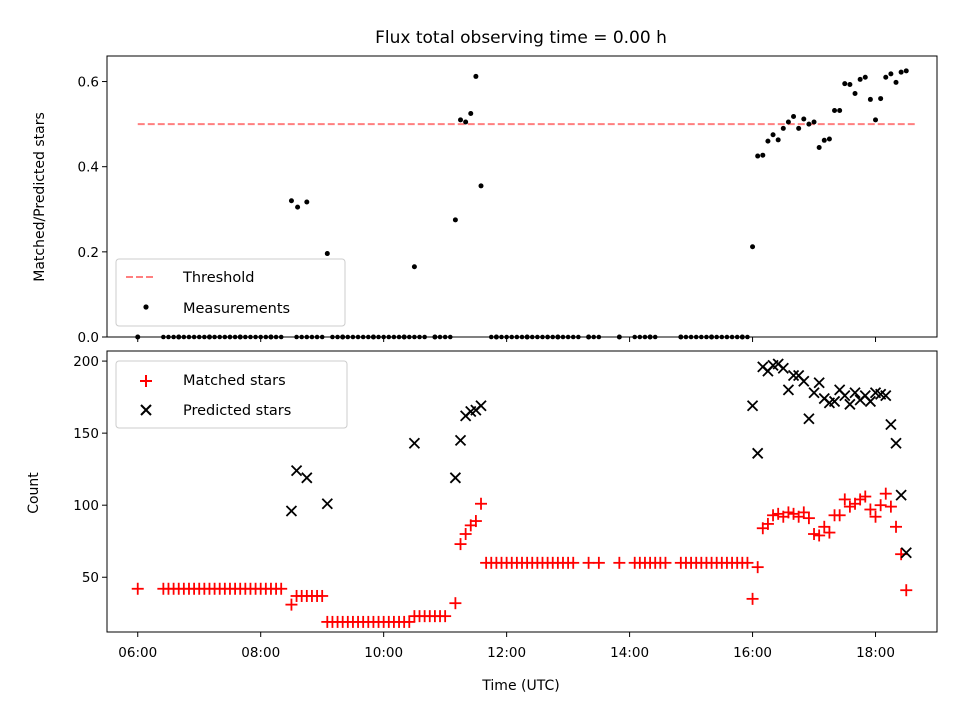 The width and height of the screenshot is (960, 720). What do you see at coordinates (146, 381) in the screenshot?
I see `matched-legend-swatch` at bounding box center [146, 381].